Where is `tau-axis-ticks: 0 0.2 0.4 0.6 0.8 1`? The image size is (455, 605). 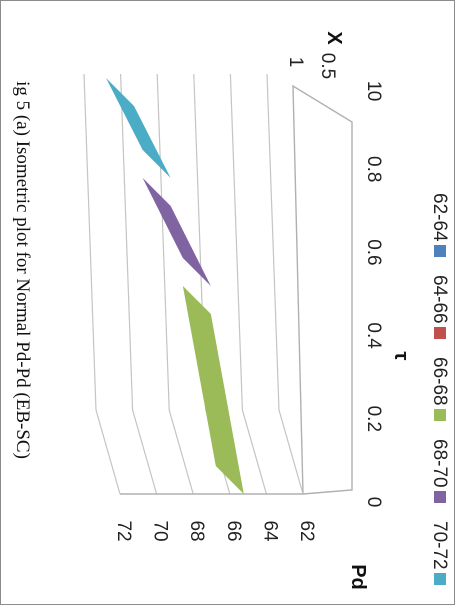
tau-axis-ticks: 0 0.2 0.4 0.6 0.8 1 is located at coordinates (373, 294).